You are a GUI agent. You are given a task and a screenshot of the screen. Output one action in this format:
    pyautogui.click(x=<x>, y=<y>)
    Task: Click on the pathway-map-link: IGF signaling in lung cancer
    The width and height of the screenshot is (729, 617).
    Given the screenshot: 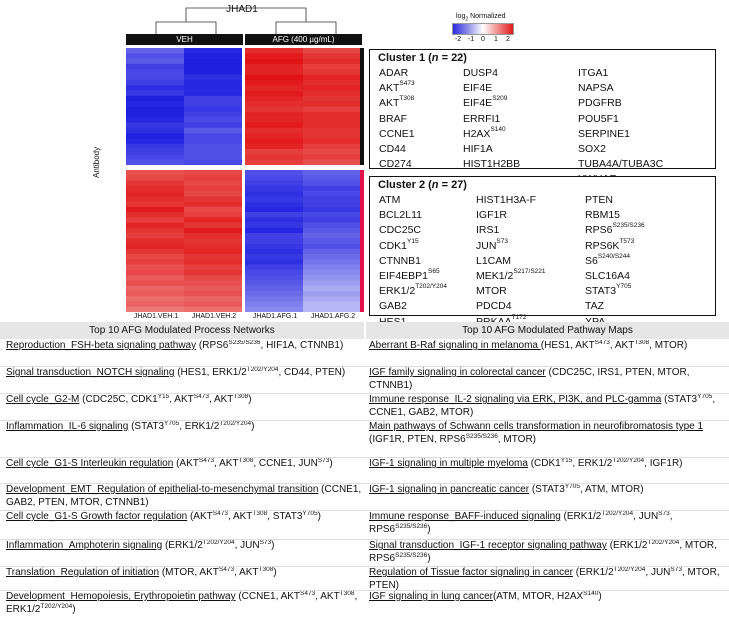 What is the action you would take?
    pyautogui.click(x=431, y=596)
    